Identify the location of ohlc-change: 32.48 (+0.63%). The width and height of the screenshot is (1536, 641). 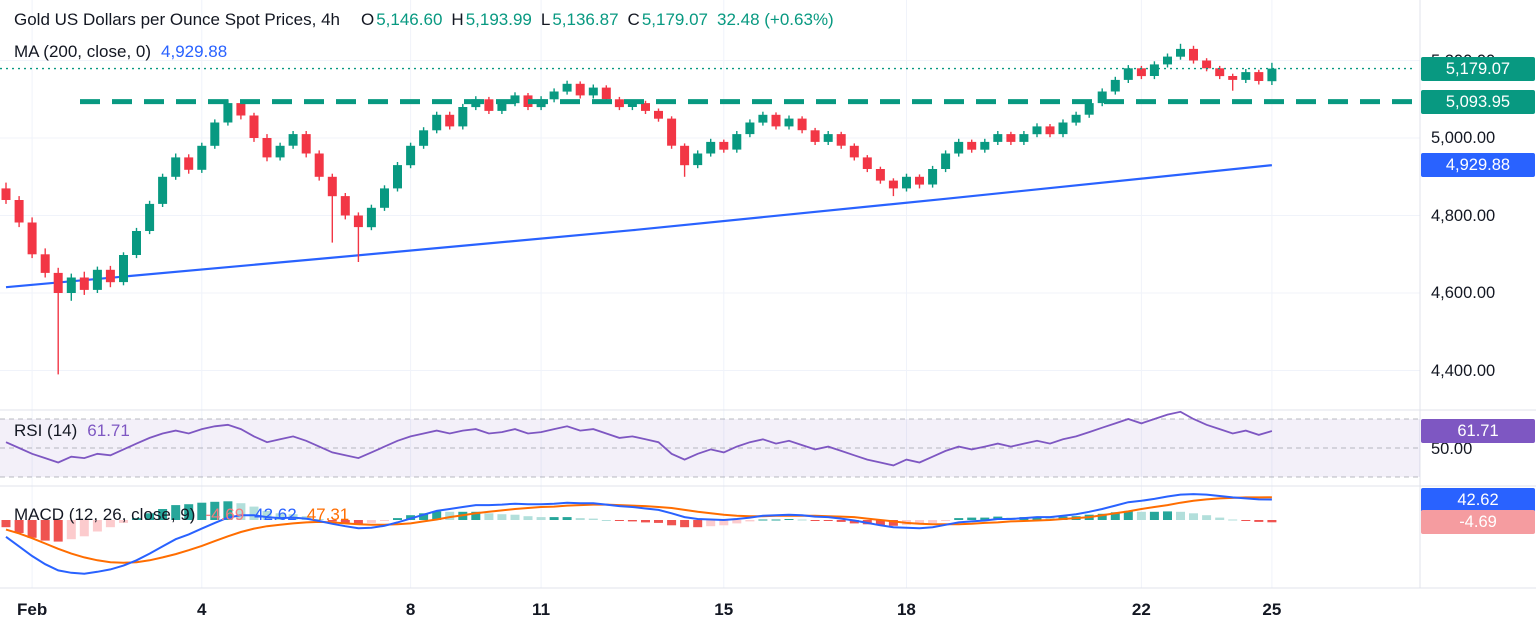
(775, 19).